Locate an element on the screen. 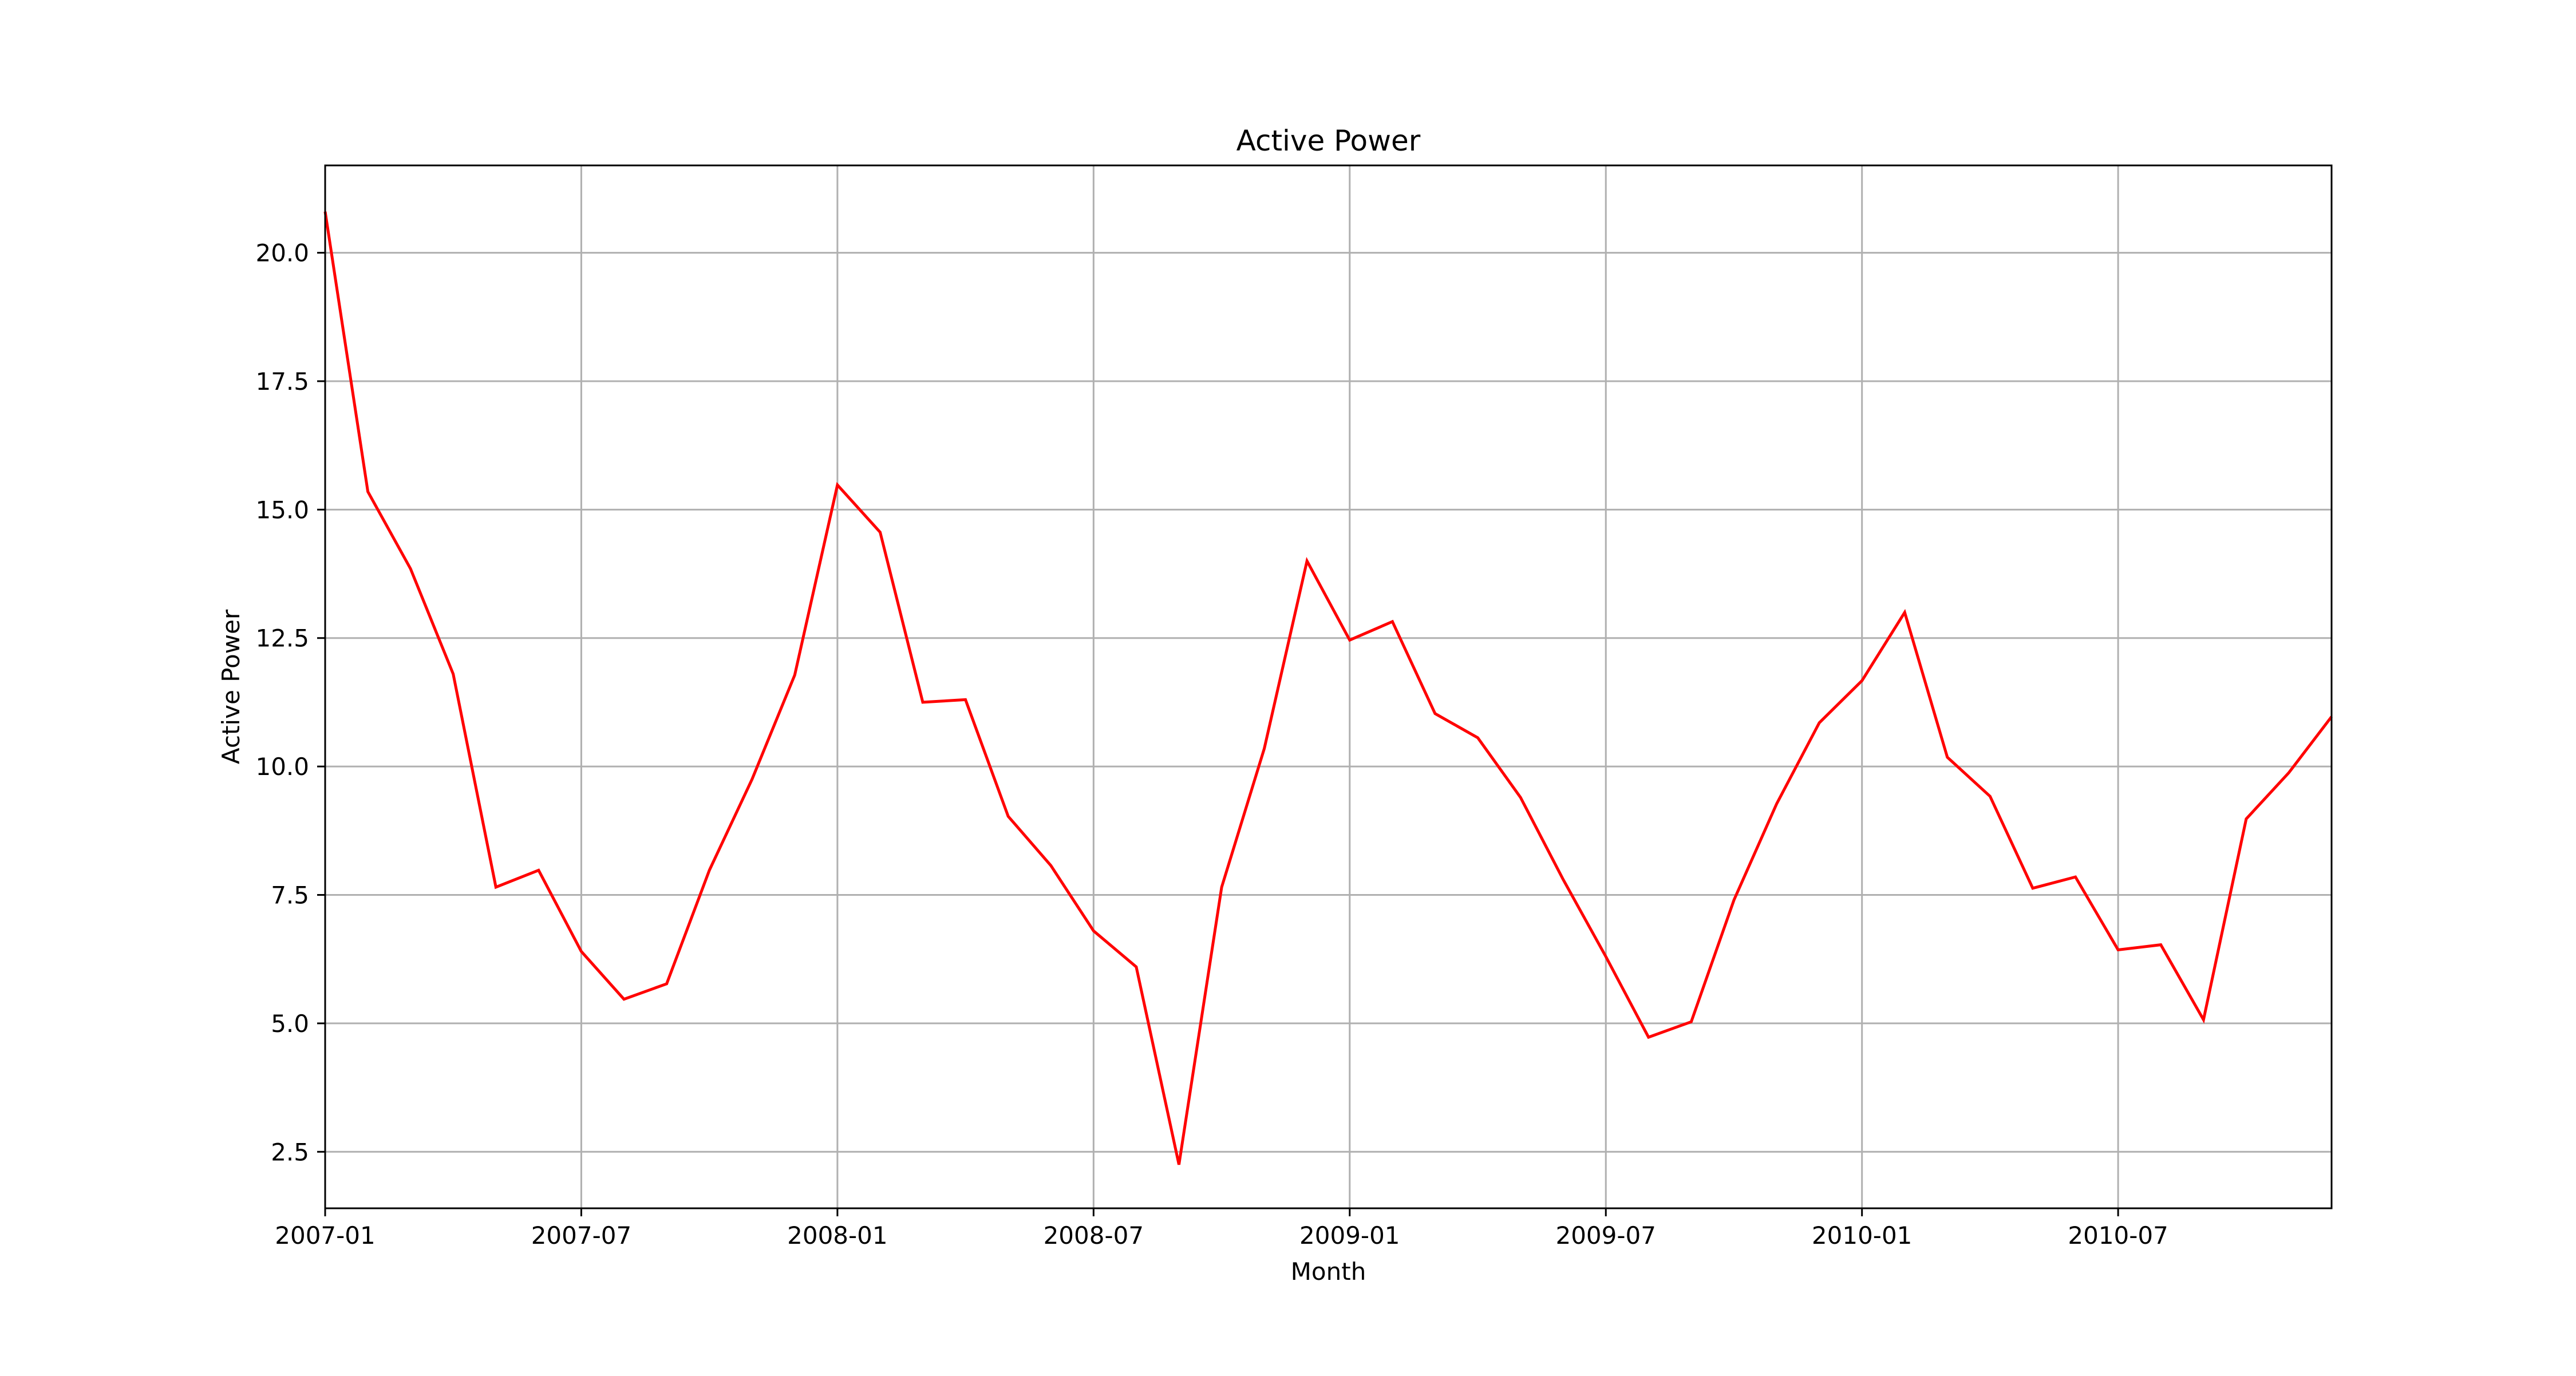 This screenshot has width=2576, height=1376. x-tick-label: 2008-01 is located at coordinates (837, 1236).